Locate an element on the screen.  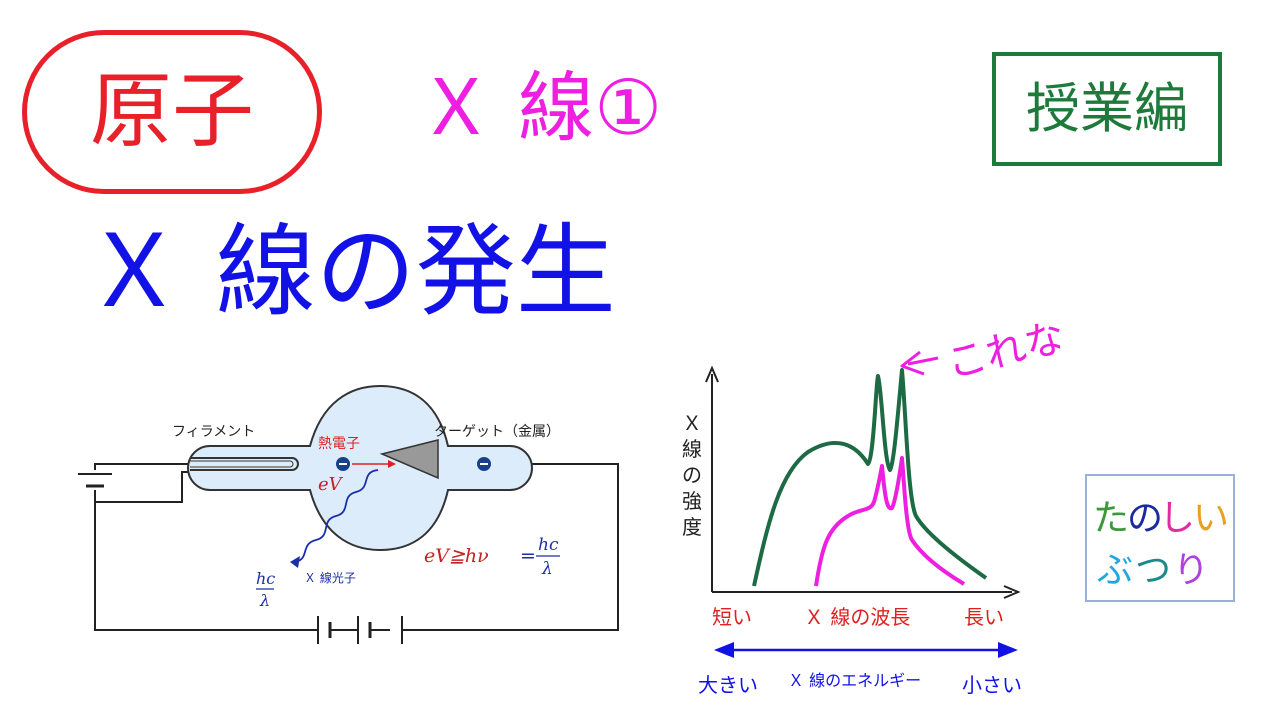
category-badge: 原子 is located at coordinates (172, 112).